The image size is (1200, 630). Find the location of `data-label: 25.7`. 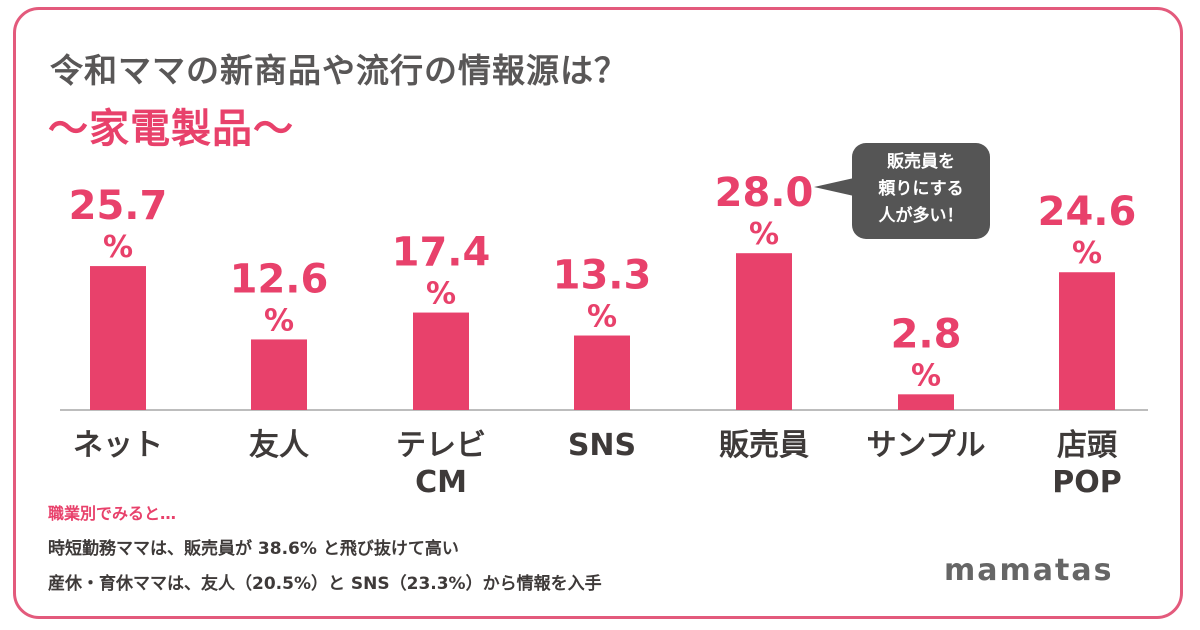

data-label: 25.7 is located at coordinates (118, 206).